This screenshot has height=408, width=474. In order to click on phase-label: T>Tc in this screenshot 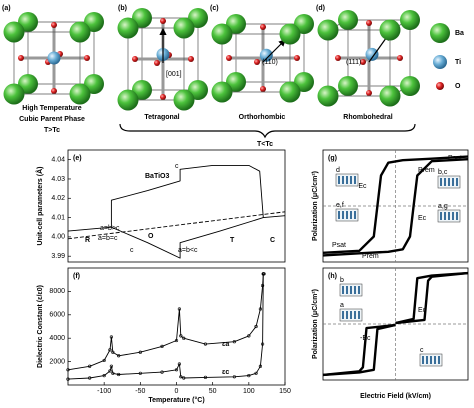, I will do `click(52, 130)`.